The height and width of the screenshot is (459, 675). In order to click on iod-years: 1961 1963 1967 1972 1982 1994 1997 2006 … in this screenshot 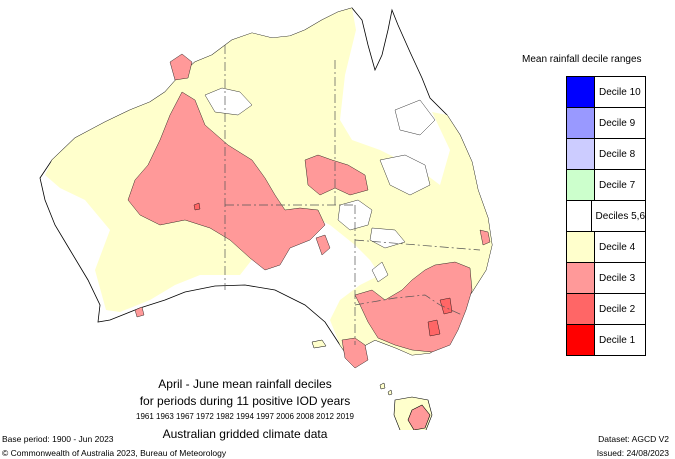, I will do `click(245, 416)`.